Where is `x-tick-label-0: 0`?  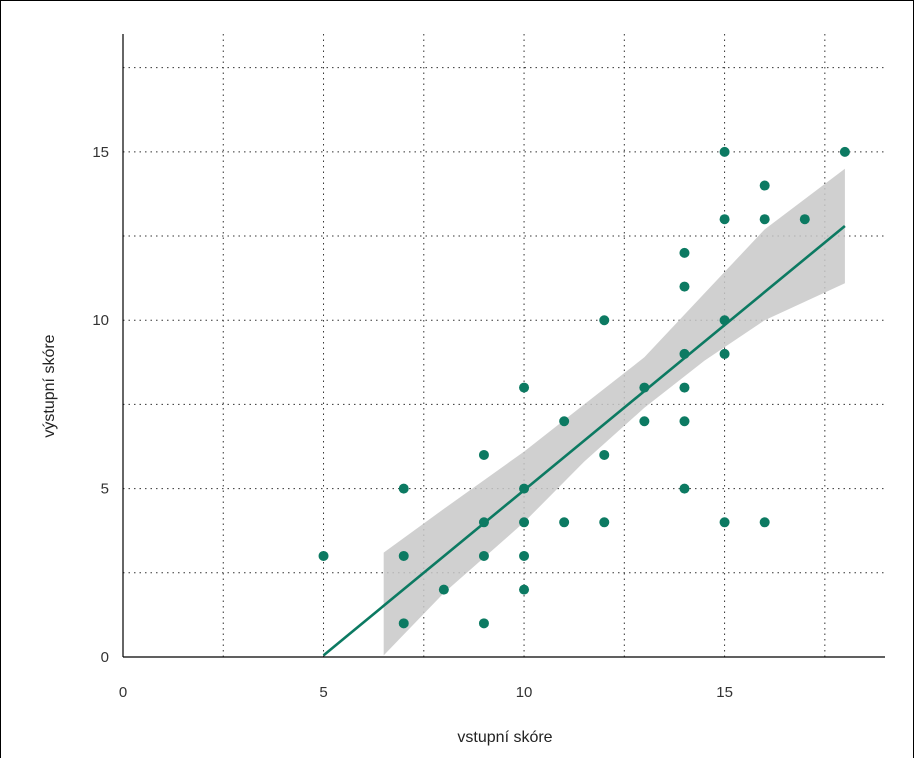
x-tick-label-0: 0 is located at coordinates (123, 692).